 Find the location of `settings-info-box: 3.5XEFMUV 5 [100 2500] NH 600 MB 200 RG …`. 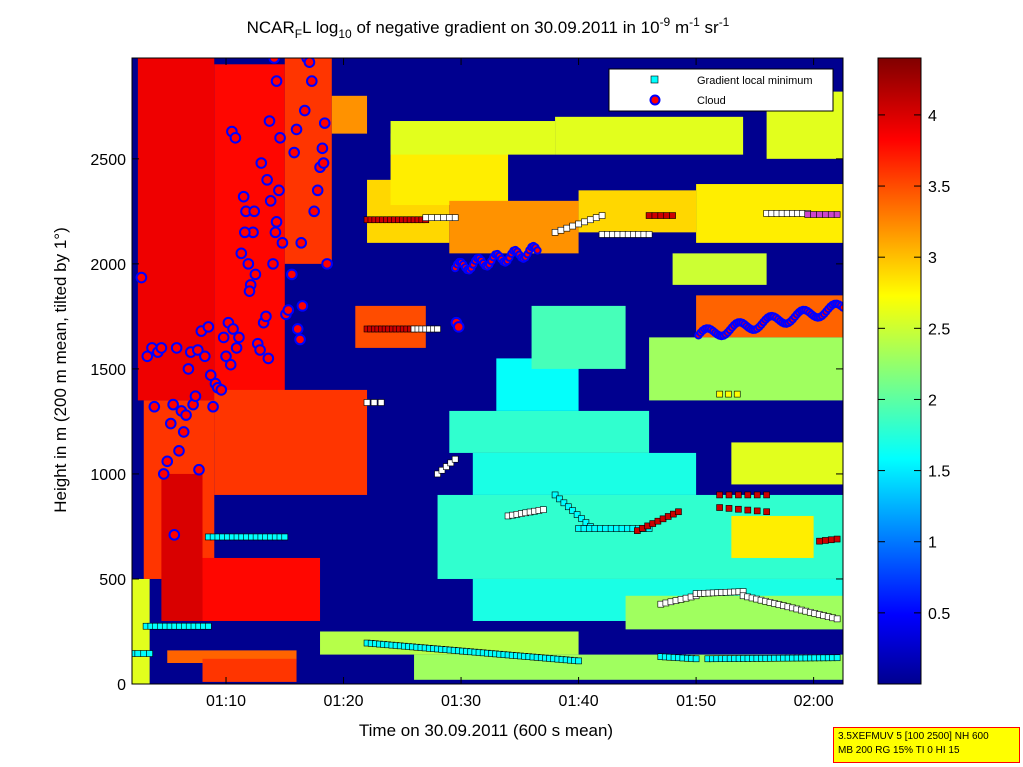

settings-info-box: 3.5XEFMUV 5 [100 2500] NH 600 MB 200 RG … is located at coordinates (926, 745).